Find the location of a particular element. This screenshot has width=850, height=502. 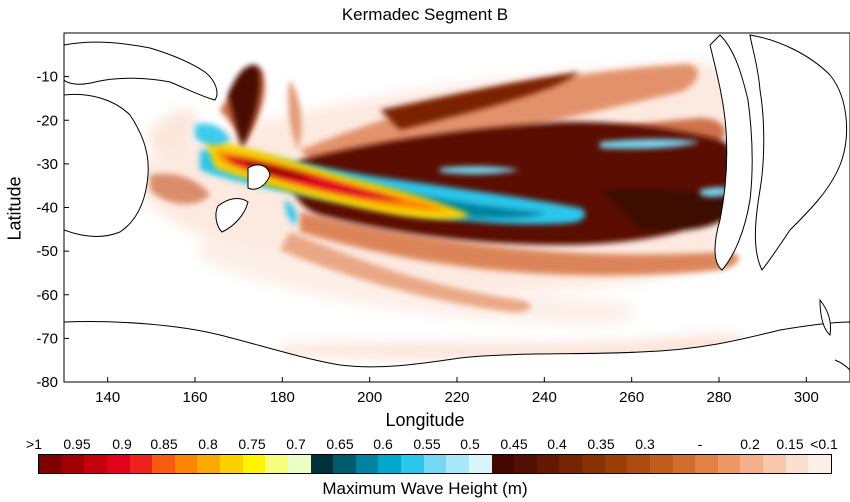

map-title: Kermadec Segment B is located at coordinates (425, 14).